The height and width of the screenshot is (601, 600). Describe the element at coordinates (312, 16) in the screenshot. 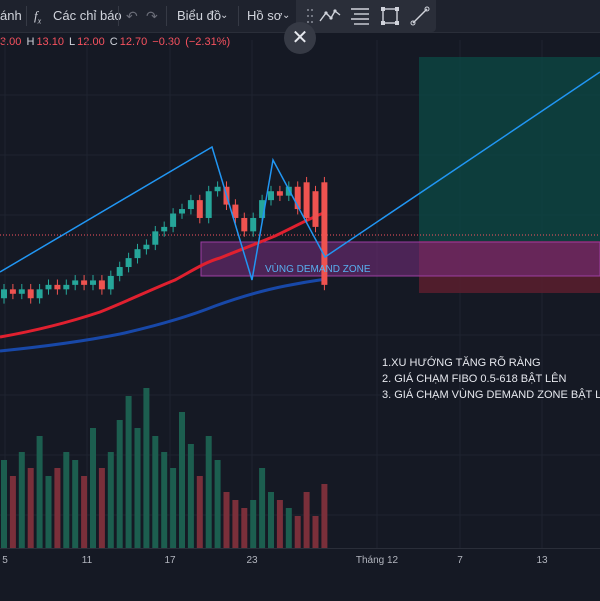

I see `drag-handle-icon` at that location.